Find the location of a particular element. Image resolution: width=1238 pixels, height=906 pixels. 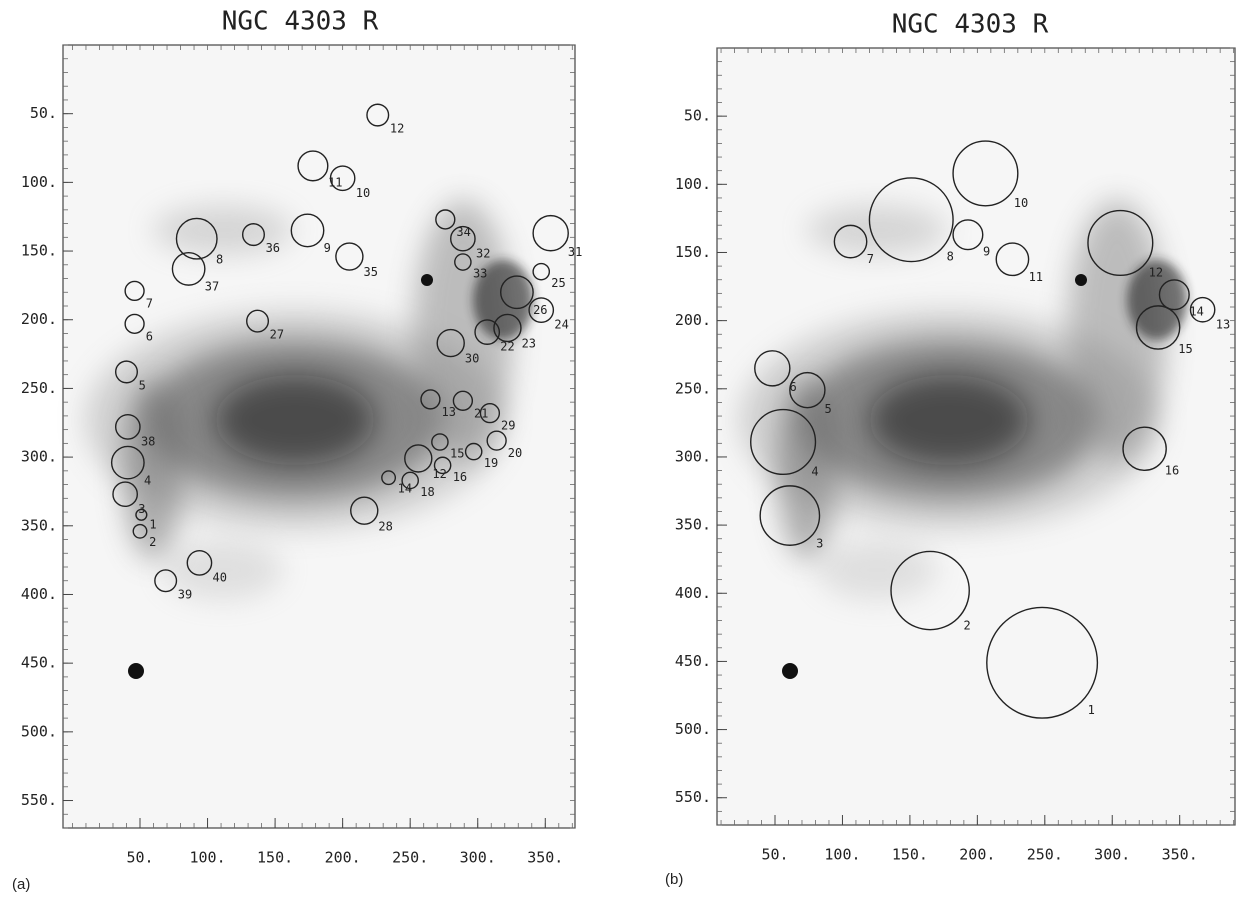

region-label: 9 is located at coordinates (327, 248).